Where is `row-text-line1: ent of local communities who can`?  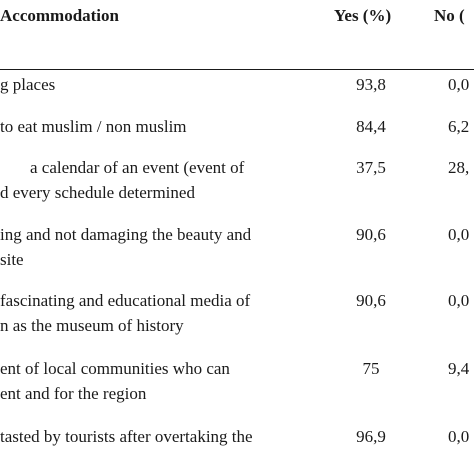
row-text-line1: ent of local communities who can is located at coordinates (115, 368).